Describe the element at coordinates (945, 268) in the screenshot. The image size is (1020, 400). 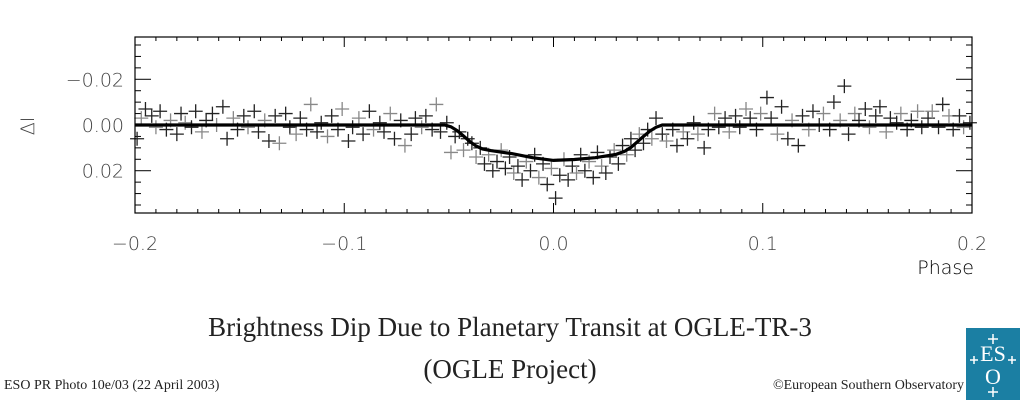
I see `x-axis-label: Phase` at that location.